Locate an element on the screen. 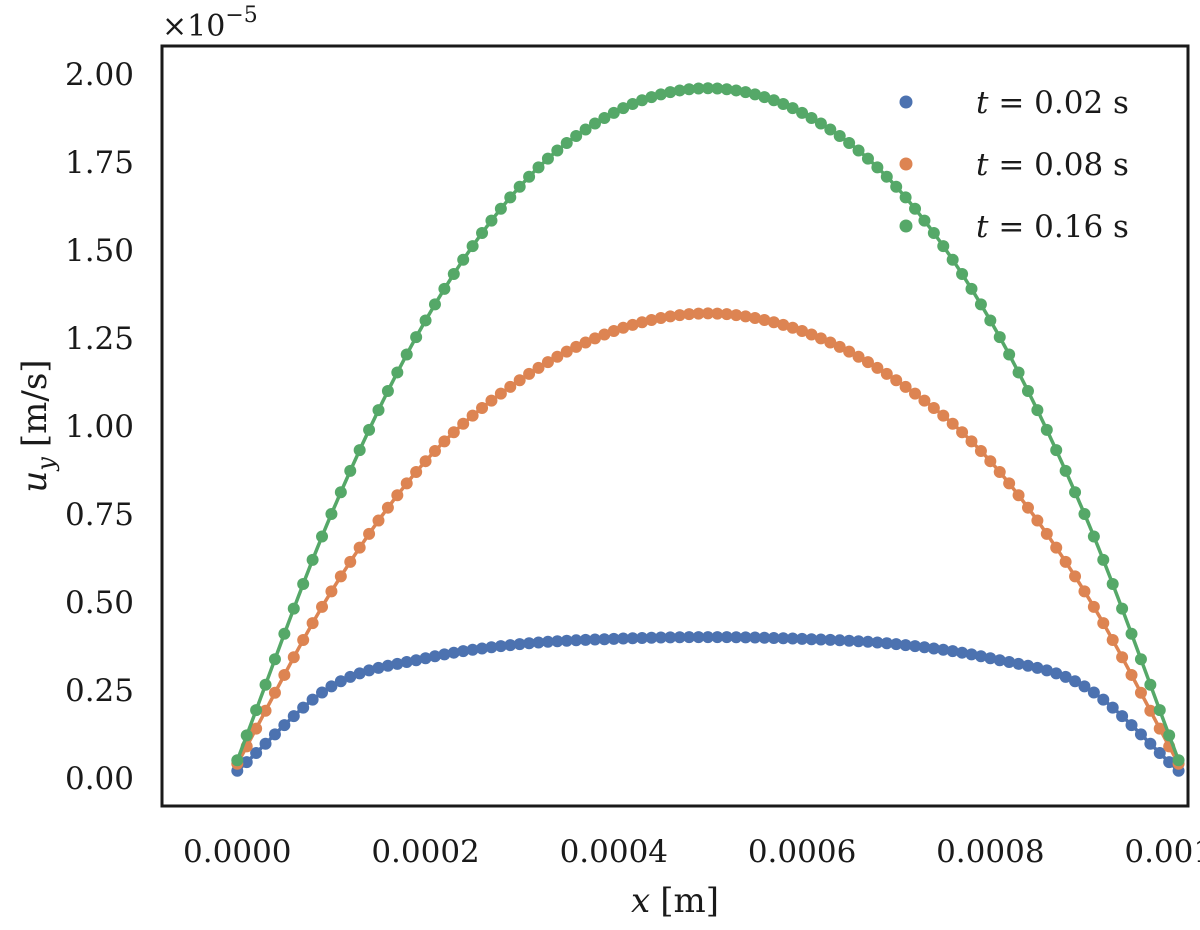  x-axis-unit: [m] is located at coordinates (689, 901).